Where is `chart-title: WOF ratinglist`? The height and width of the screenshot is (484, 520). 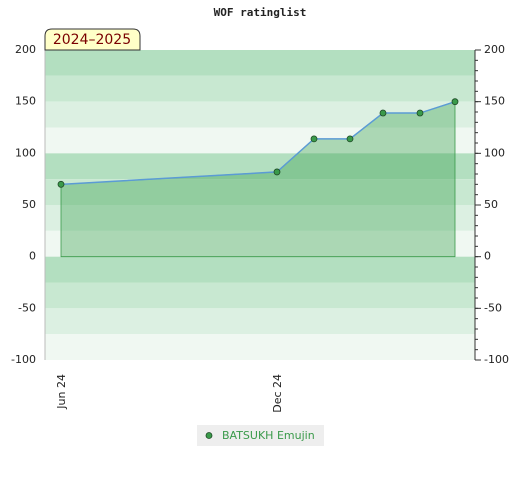 chart-title: WOF ratinglist is located at coordinates (260, 12).